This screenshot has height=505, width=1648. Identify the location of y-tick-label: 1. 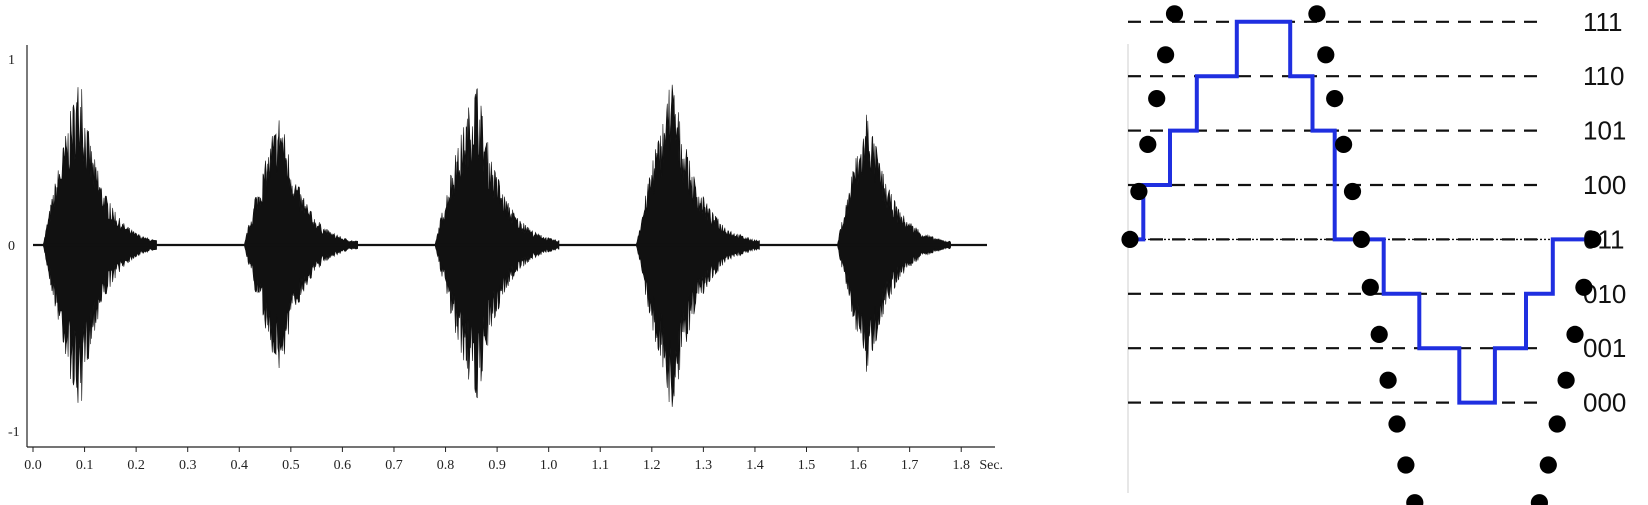
(11, 60).